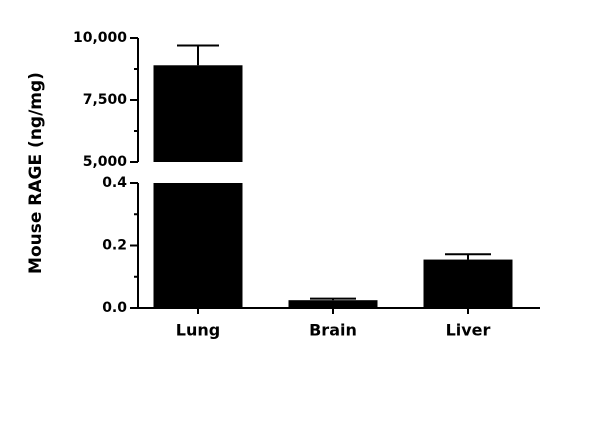  What do you see at coordinates (333, 330) in the screenshot?
I see `x-tick-label: Brain` at bounding box center [333, 330].